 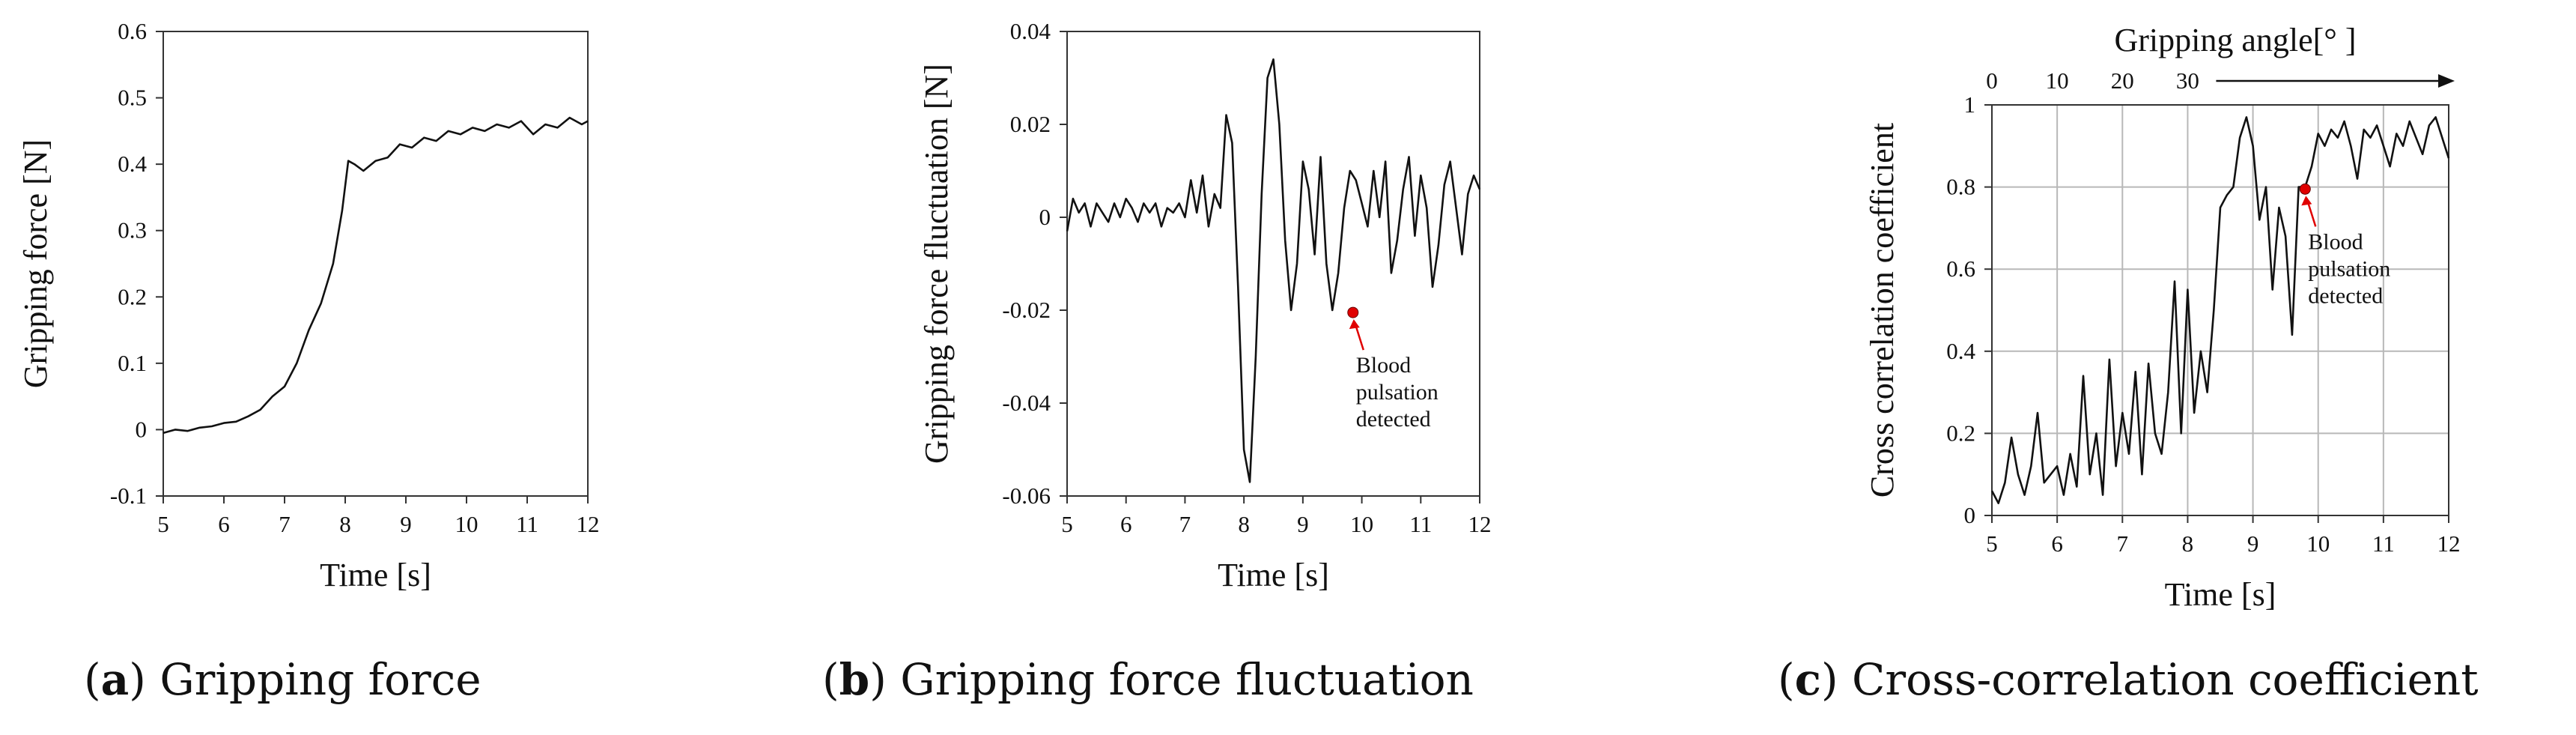 I want to click on caption-text: Gripping force, so click(x=320, y=679).